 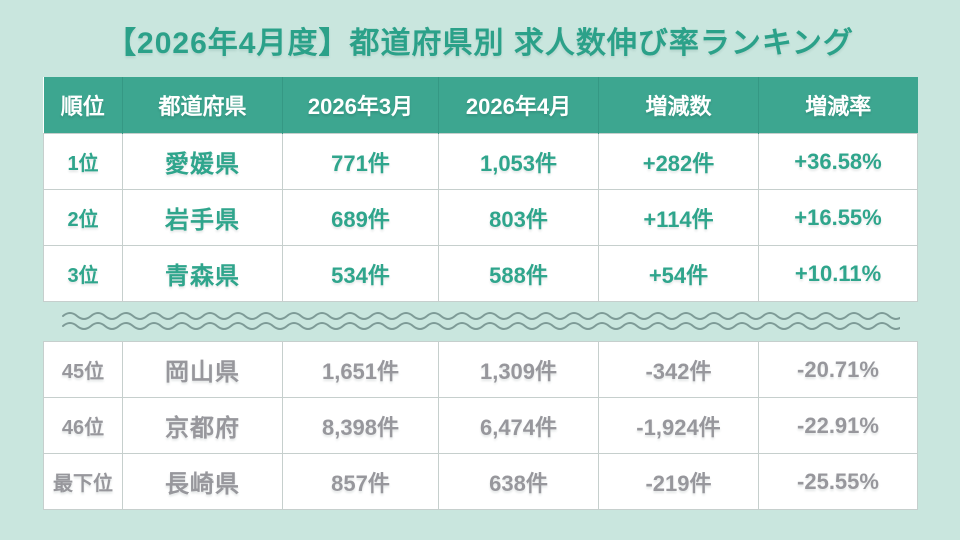 I want to click on rate-cell: +16.55%, so click(x=838, y=217).